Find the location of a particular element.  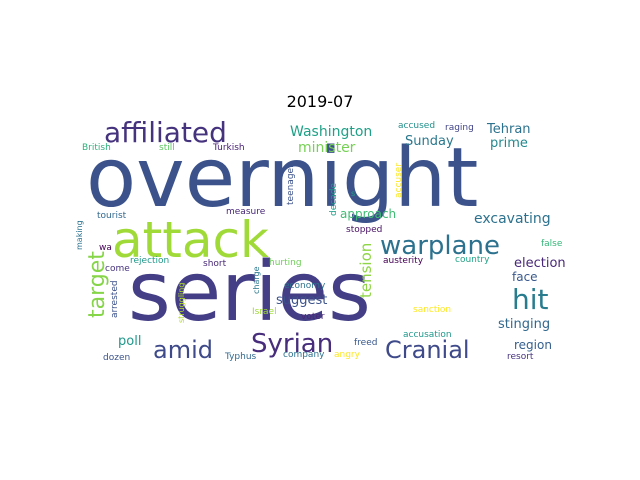

word-typhus: Typhus is located at coordinates (240, 357).